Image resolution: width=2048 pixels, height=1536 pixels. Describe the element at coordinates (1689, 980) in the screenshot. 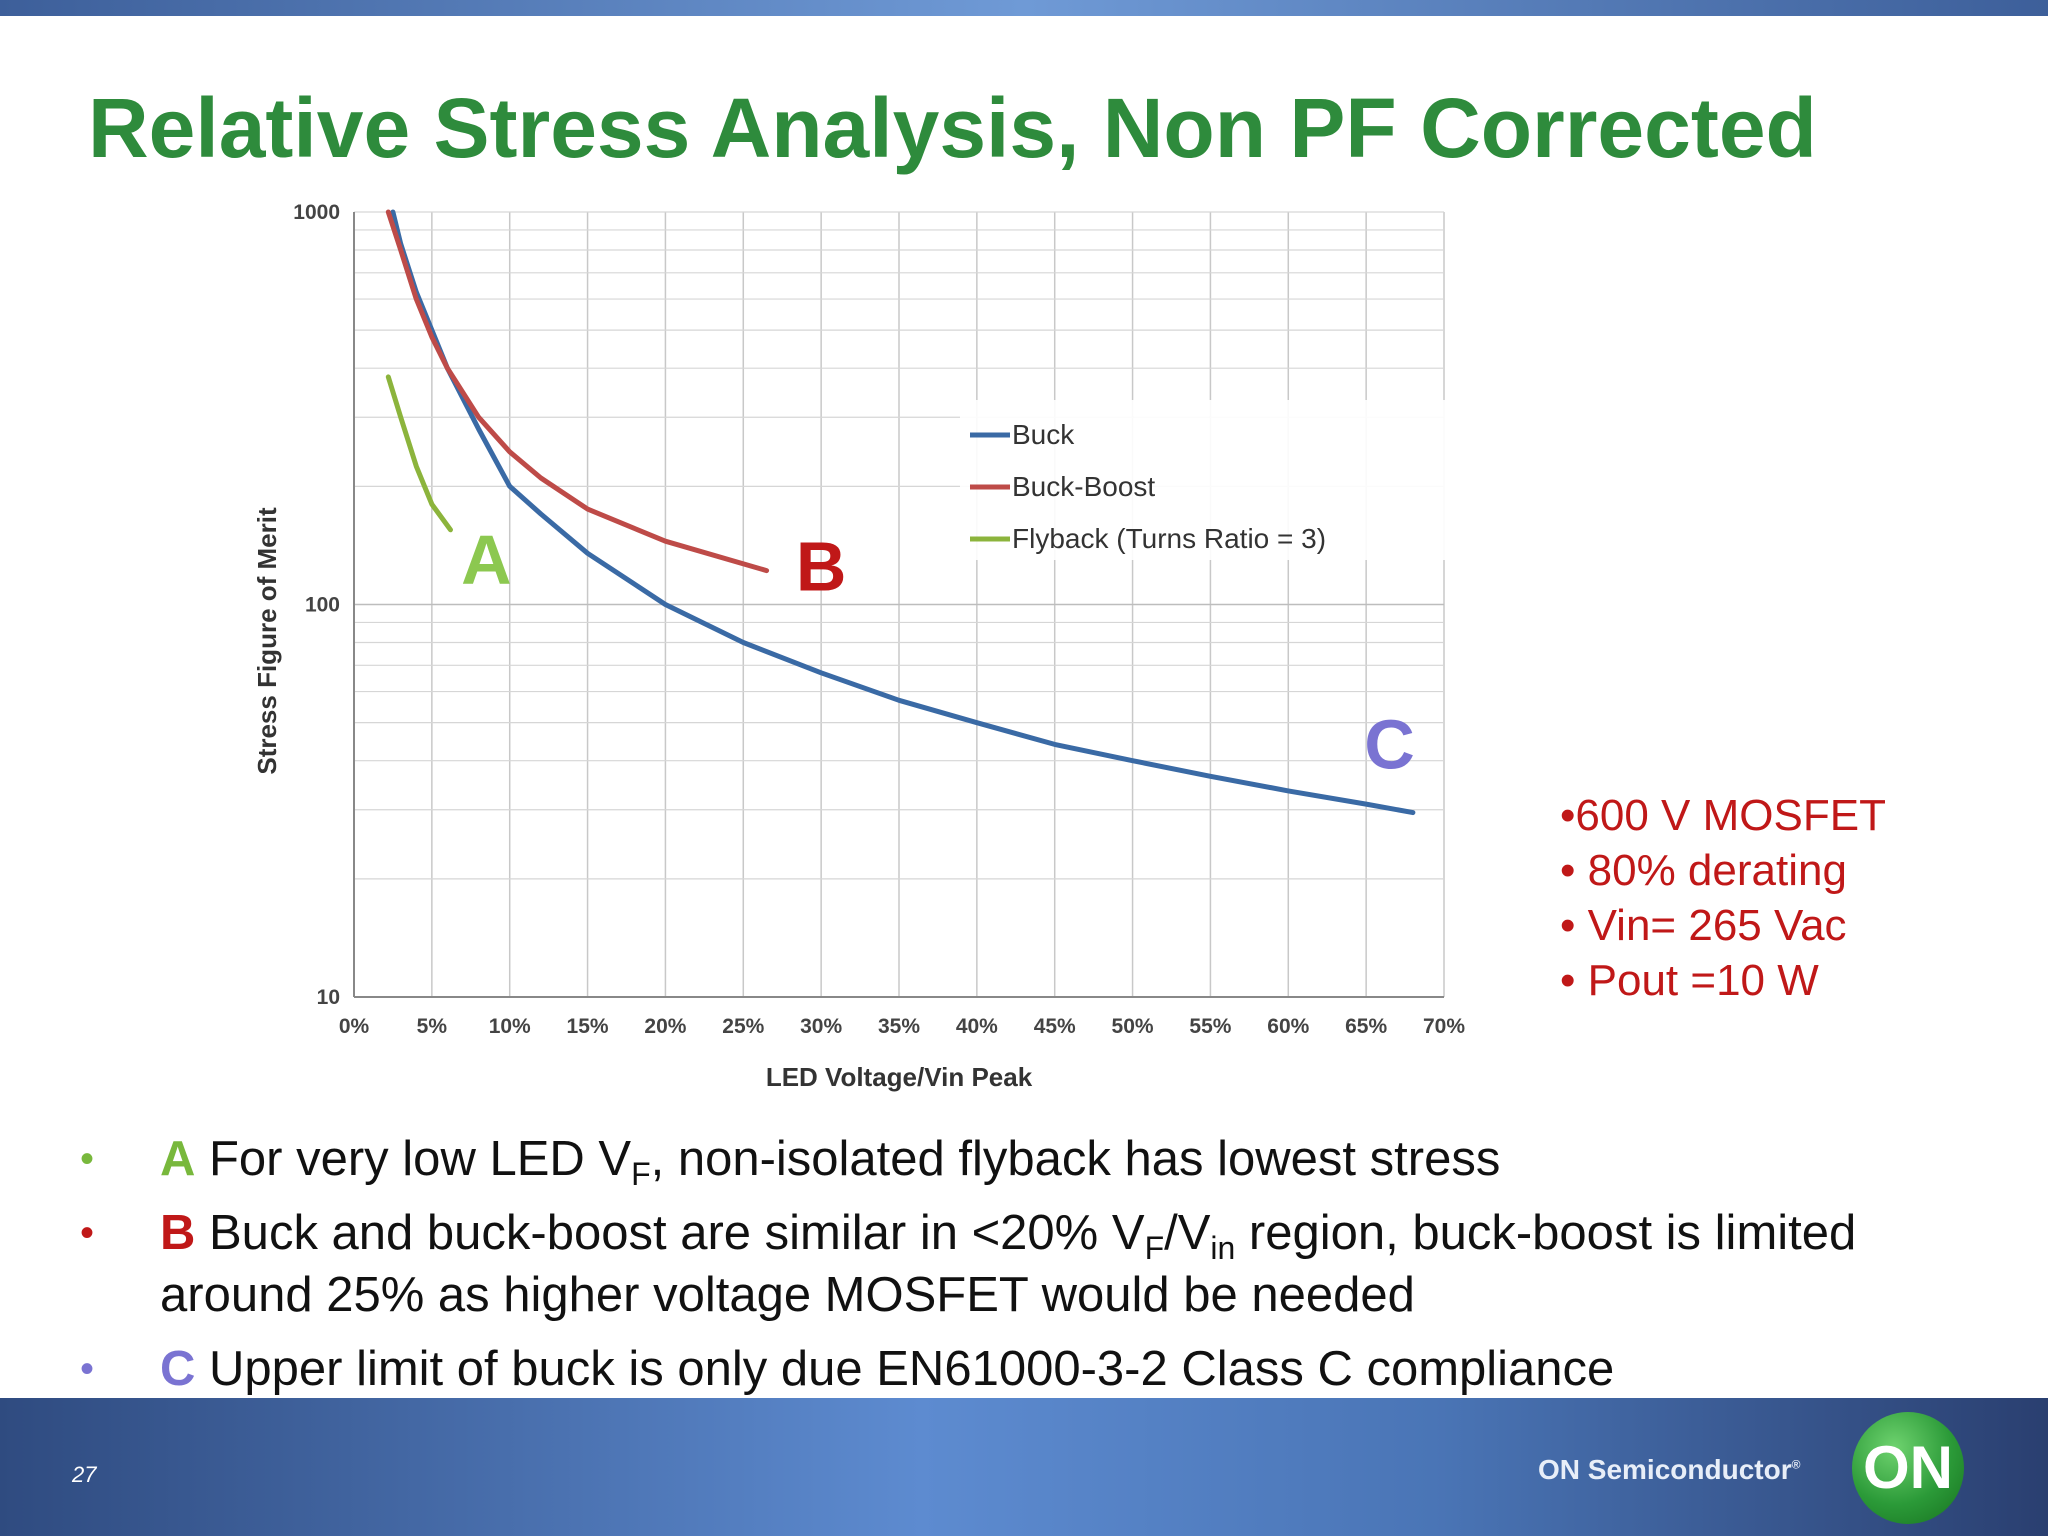

I see `assumption-item: • Pout =10 W` at that location.